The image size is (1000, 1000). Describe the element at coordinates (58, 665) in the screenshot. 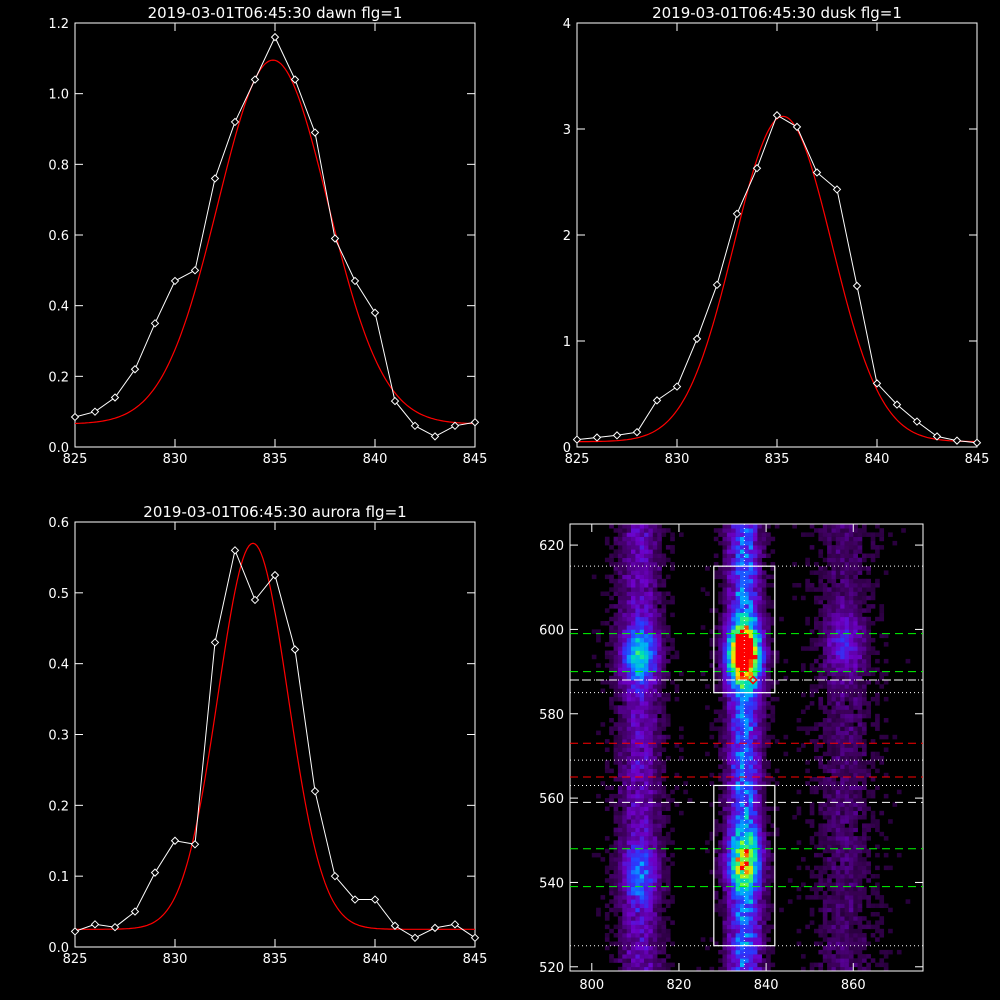

I see `y-tick-label-2-4: 0.4` at that location.